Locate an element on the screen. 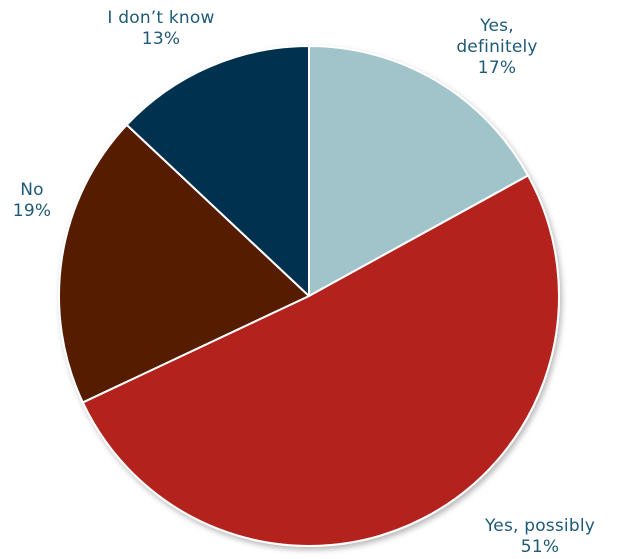 Image resolution: width=618 pixels, height=559 pixels. slice-label-i-dont-know: I don’t know 13% is located at coordinates (161, 29).